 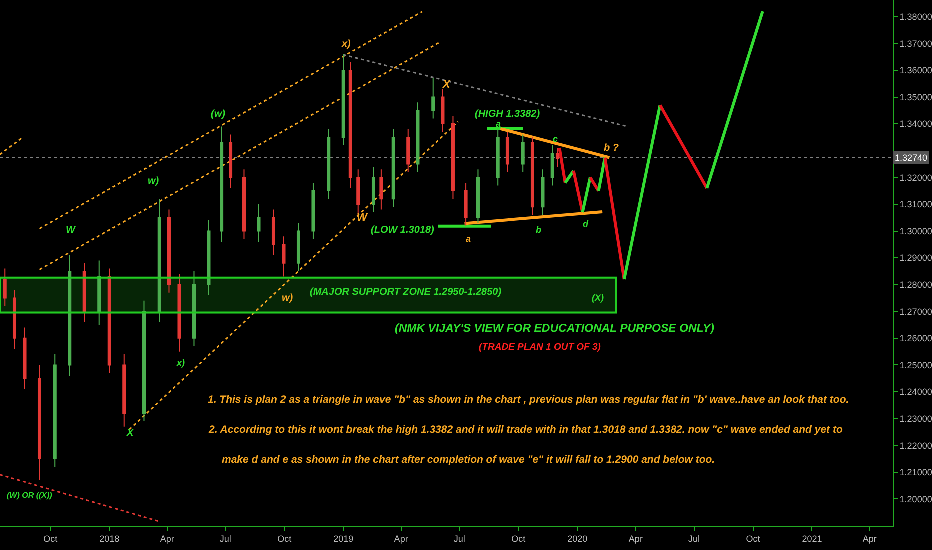 I want to click on y-tick-label: 1.37000, so click(x=916, y=43).